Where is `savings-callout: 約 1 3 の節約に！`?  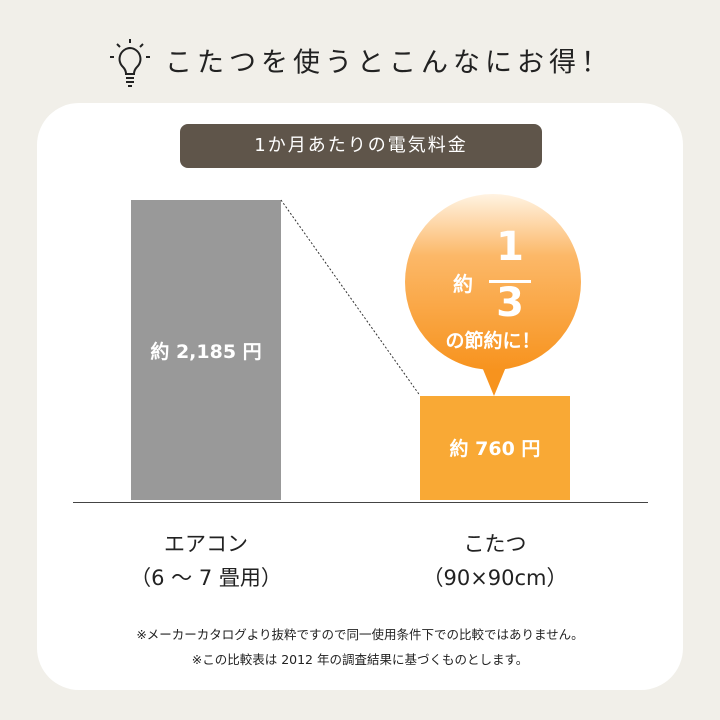
savings-callout: 約 1 3 の節約に！ is located at coordinates (493, 282).